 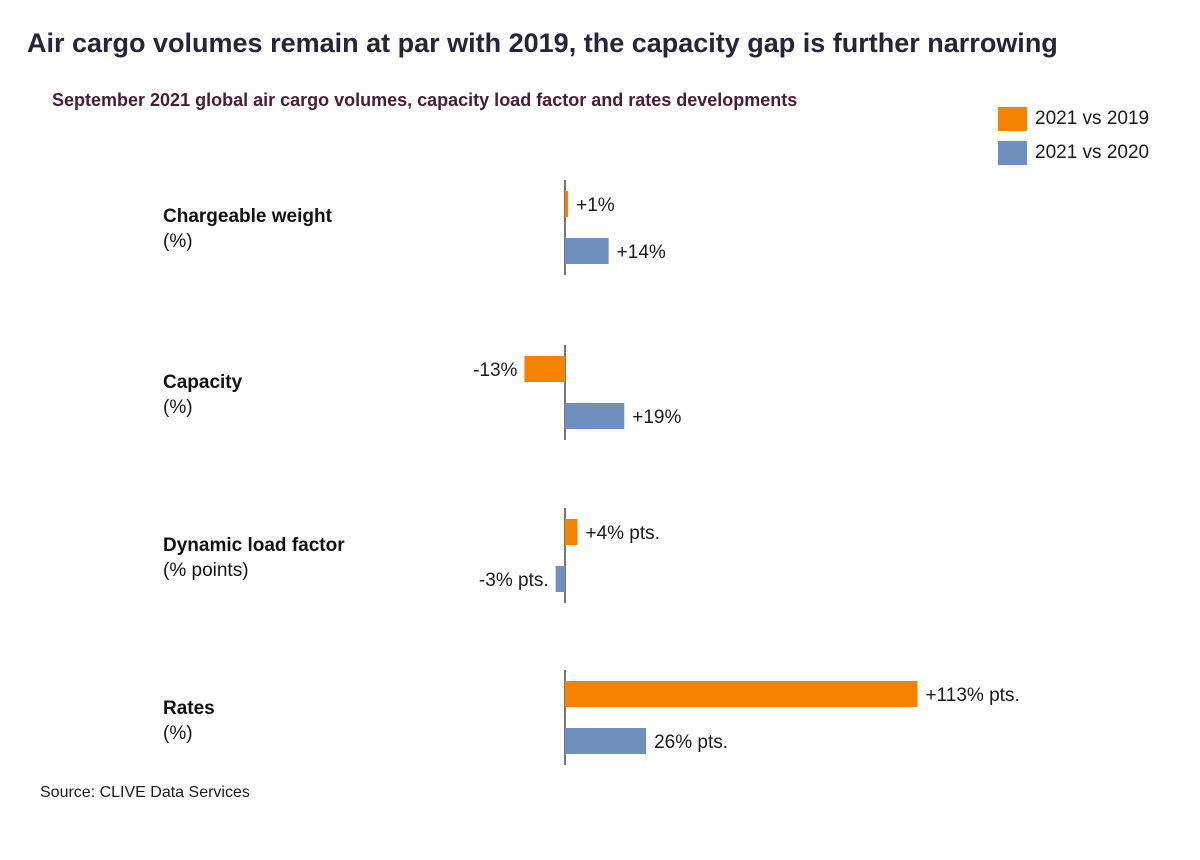 What do you see at coordinates (254, 558) in the screenshot?
I see `category-label-dynamic-load-factor: Dynamic load factor (% points)` at bounding box center [254, 558].